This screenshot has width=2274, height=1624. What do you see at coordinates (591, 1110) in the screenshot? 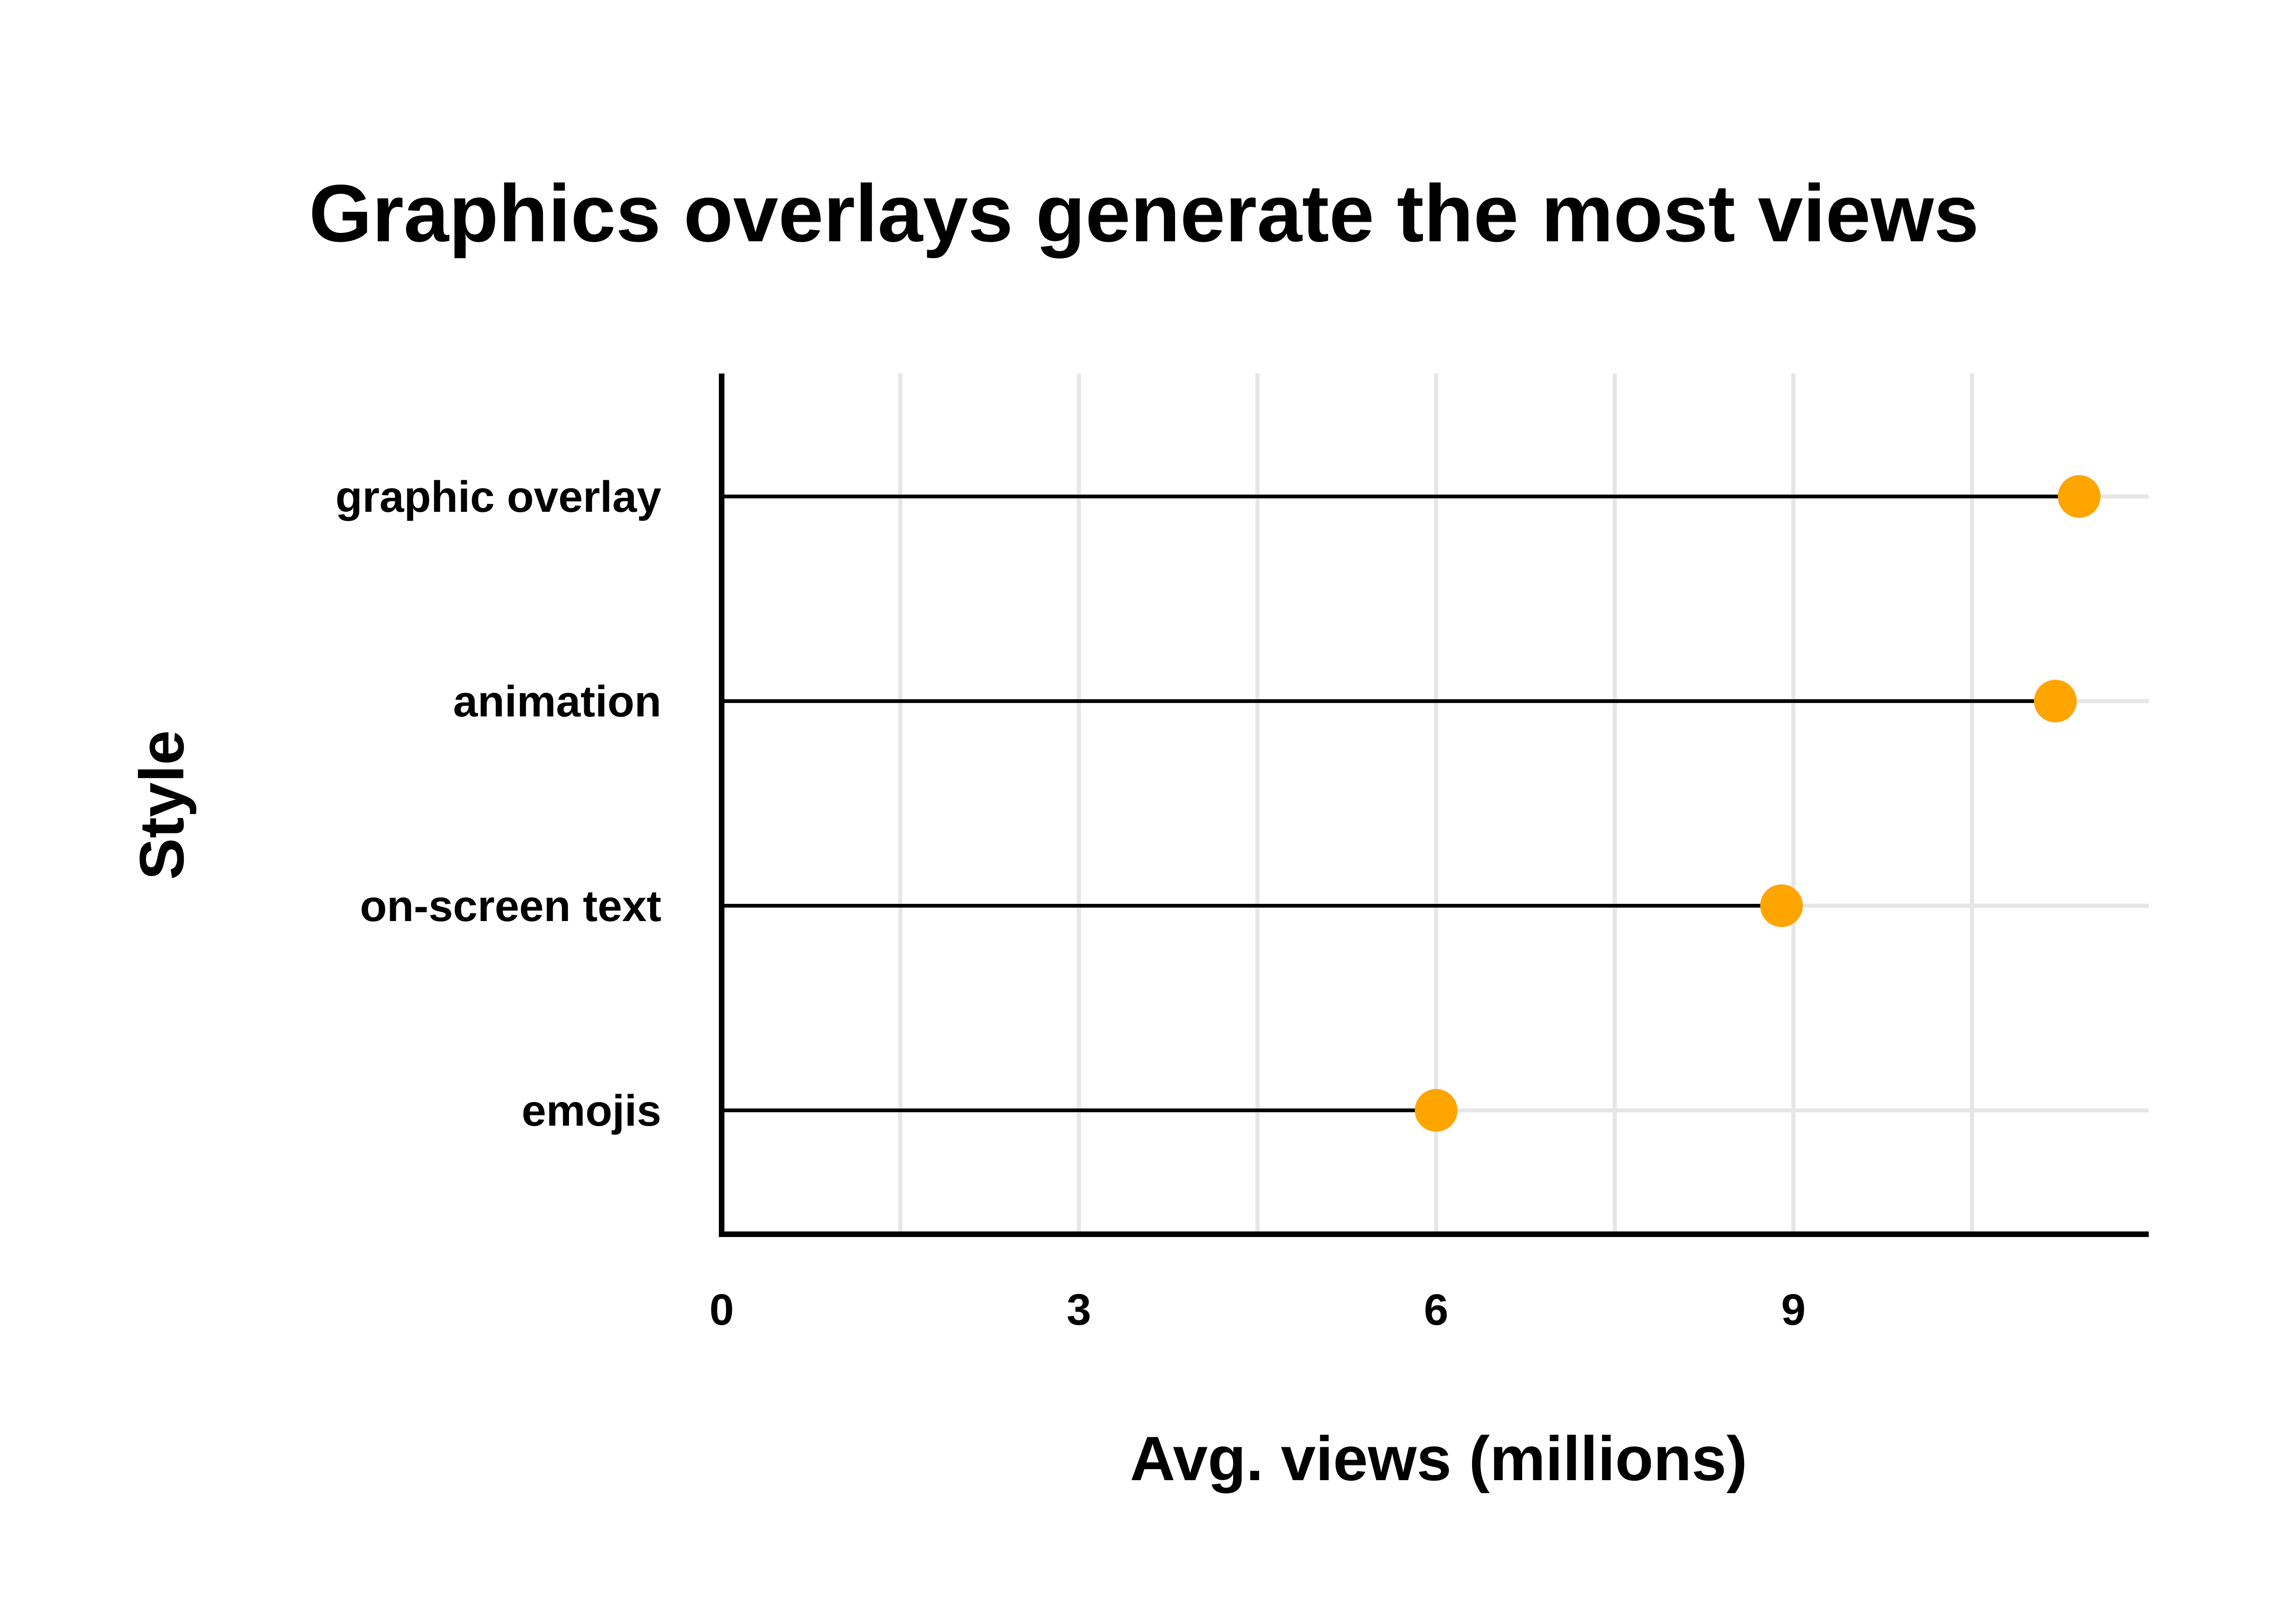
I see `y-tick-label: emojis` at bounding box center [591, 1110].